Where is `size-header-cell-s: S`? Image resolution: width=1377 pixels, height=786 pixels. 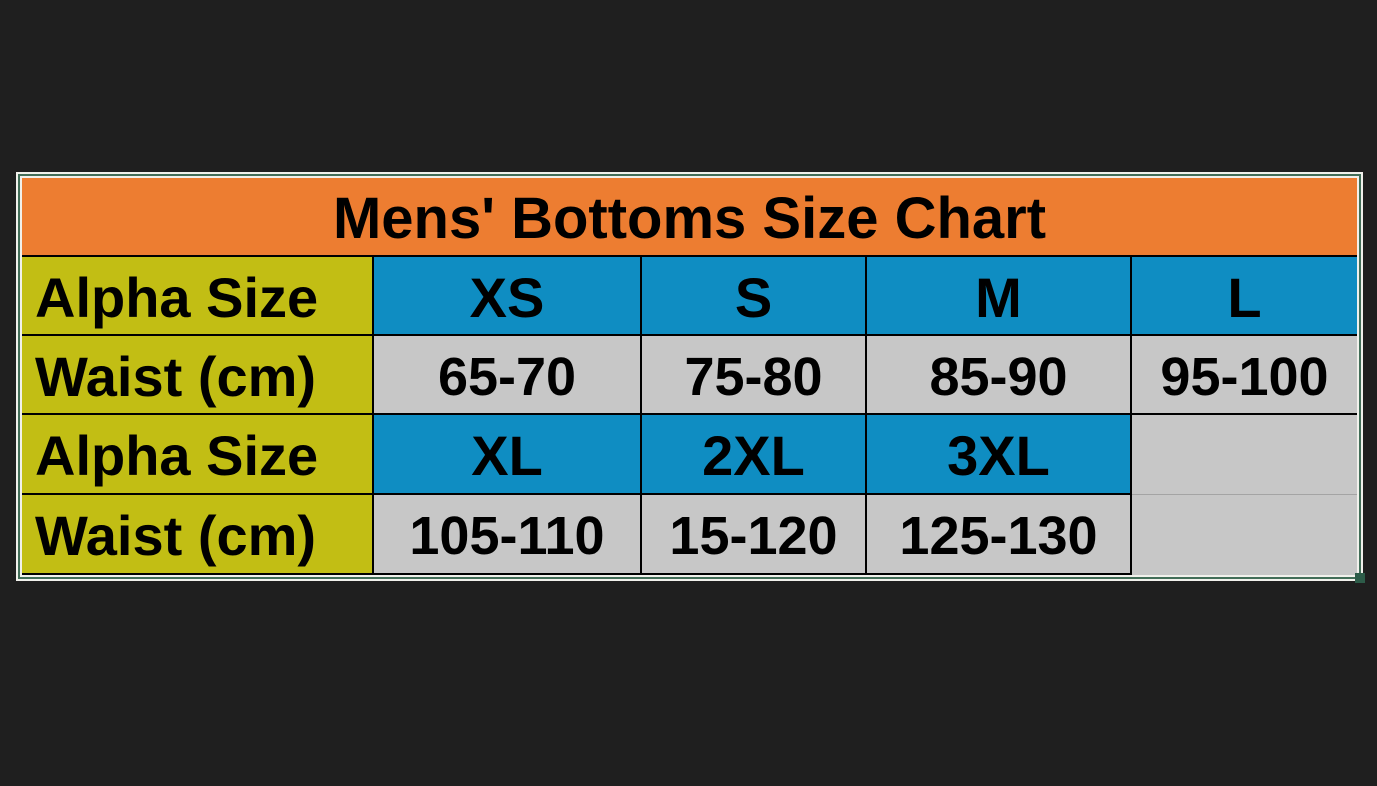 size-header-cell-s: S is located at coordinates (754, 296).